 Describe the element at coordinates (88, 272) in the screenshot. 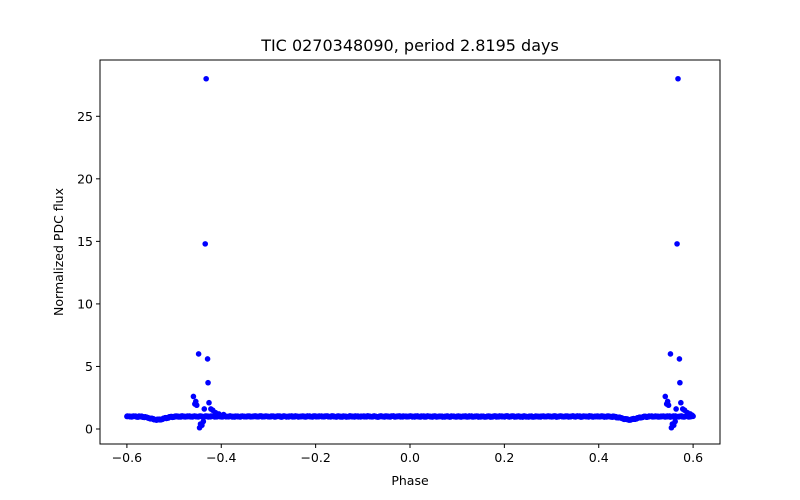

I see `y-axis-ticks: 0 5 10 15 20 25` at that location.